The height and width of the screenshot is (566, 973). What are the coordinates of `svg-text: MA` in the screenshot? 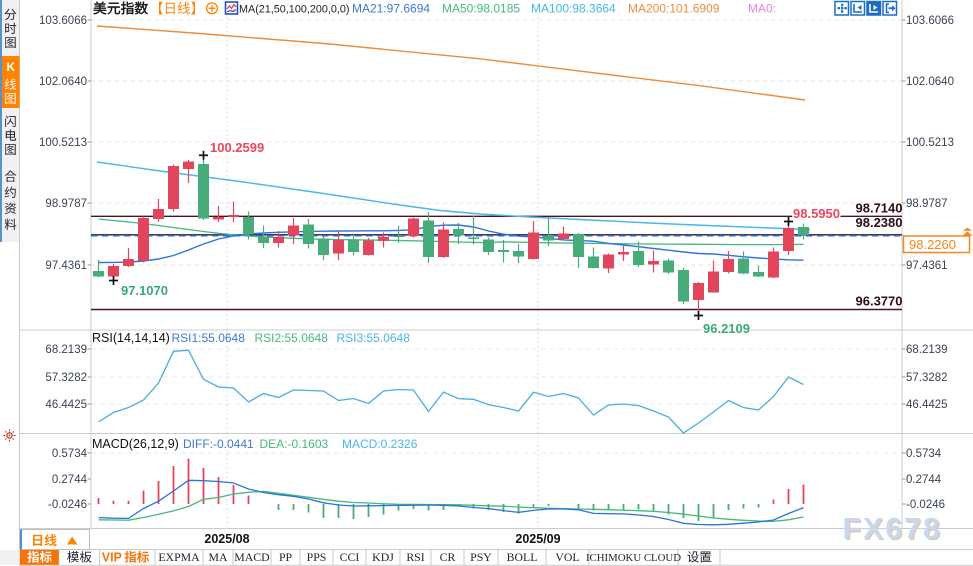 It's located at (217, 557).